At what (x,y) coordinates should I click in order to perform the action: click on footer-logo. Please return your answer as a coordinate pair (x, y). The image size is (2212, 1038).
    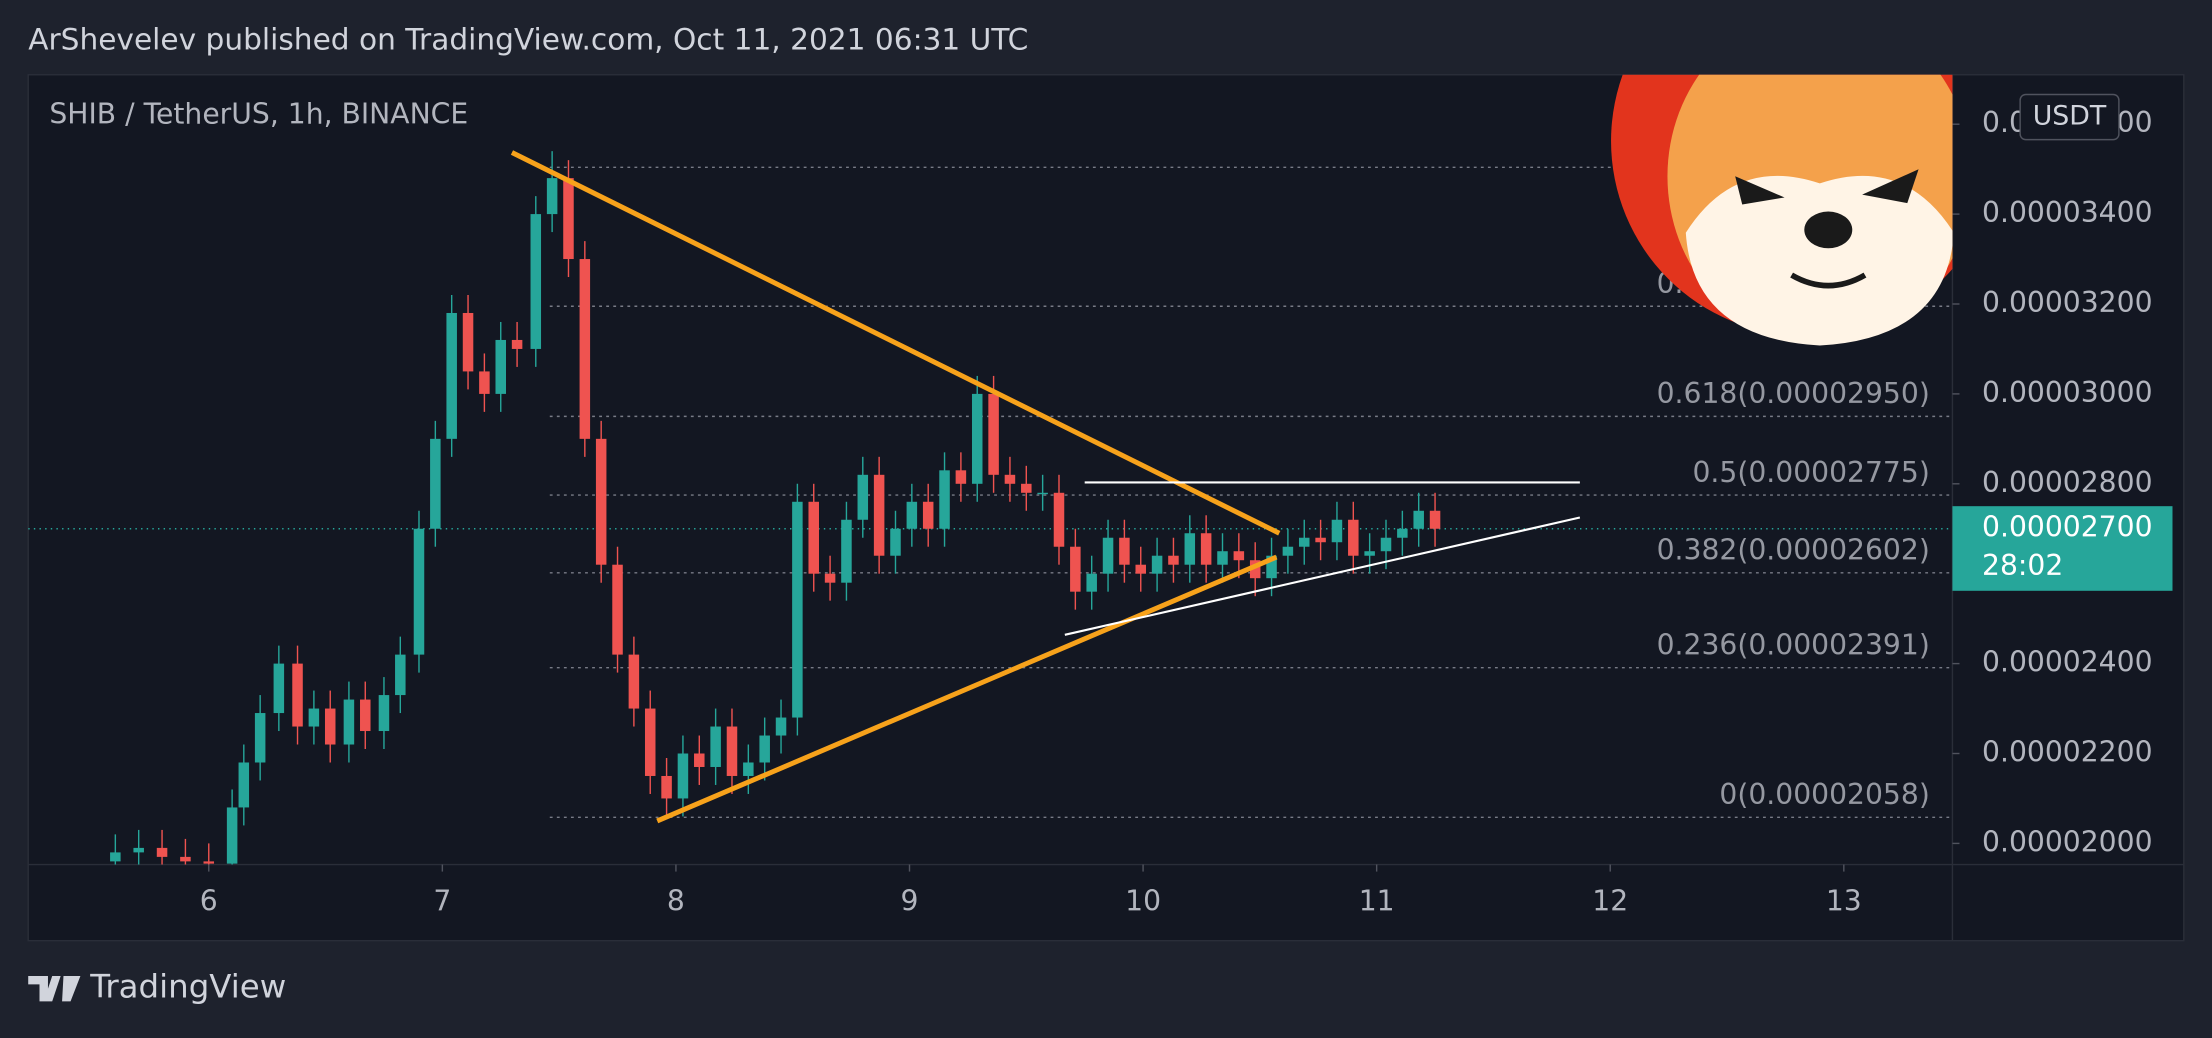
    Looking at the image, I should click on (54, 988).